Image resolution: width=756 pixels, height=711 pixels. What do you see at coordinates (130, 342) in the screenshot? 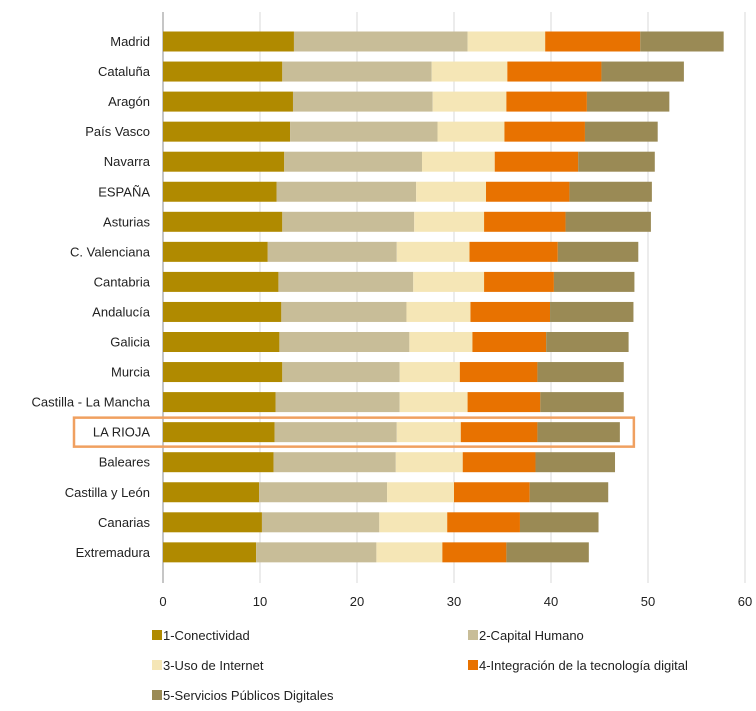
I see `category-label: Galicia` at bounding box center [130, 342].